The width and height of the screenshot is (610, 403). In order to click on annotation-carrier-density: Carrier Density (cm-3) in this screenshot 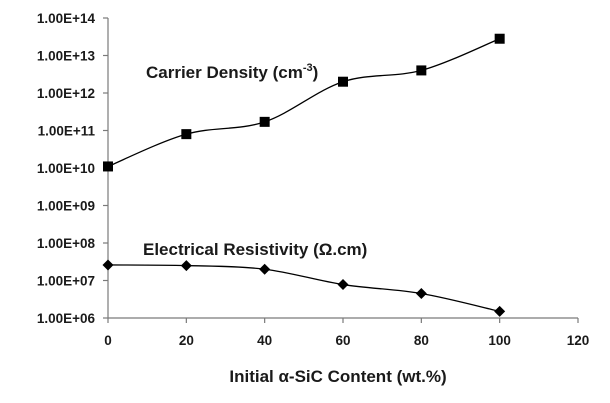, I will do `click(232, 72)`.